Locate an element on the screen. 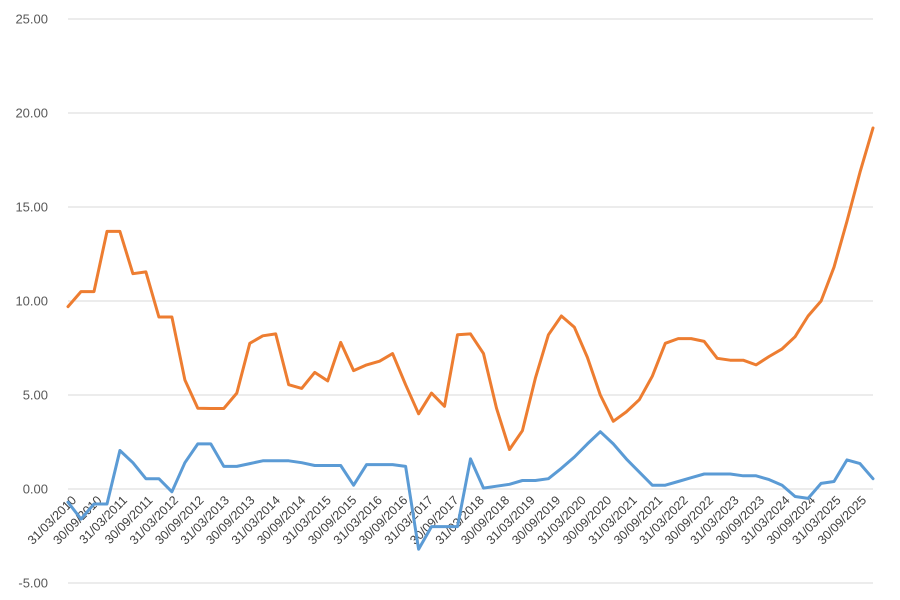 The image size is (900, 600). y-tick-label: 10.00 is located at coordinates (31, 301).